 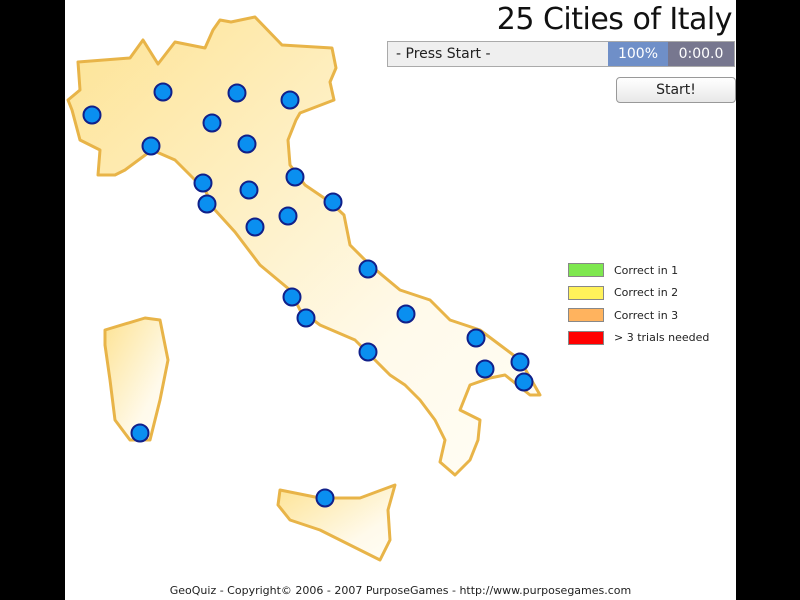 What do you see at coordinates (561, 54) in the screenshot?
I see `status-bar: - Press Start - 100% 0:00.0` at bounding box center [561, 54].